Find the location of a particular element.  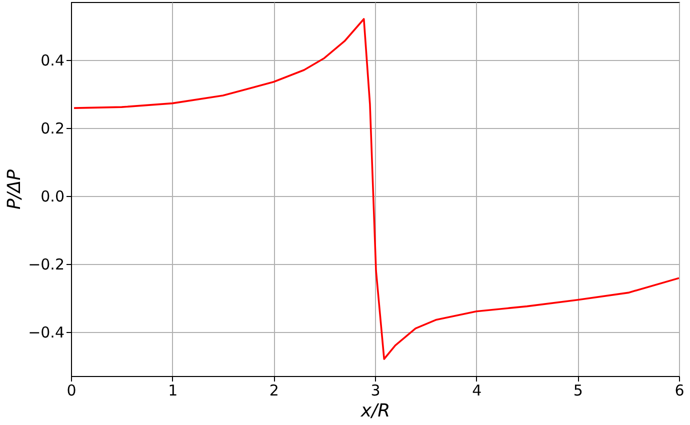

x-tick-label: 6 is located at coordinates (679, 391).